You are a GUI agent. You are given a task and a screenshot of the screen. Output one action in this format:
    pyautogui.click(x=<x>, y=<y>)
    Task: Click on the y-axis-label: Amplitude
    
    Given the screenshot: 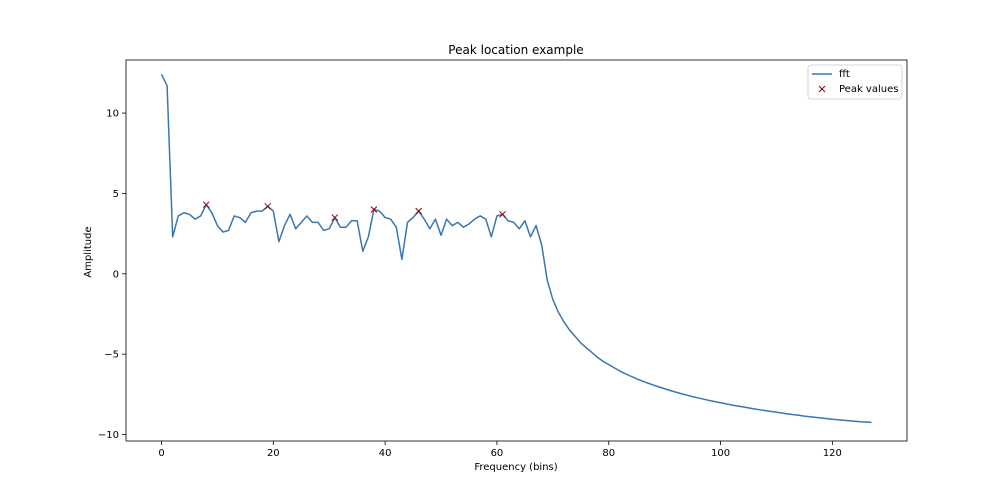 What is the action you would take?
    pyautogui.click(x=88, y=251)
    